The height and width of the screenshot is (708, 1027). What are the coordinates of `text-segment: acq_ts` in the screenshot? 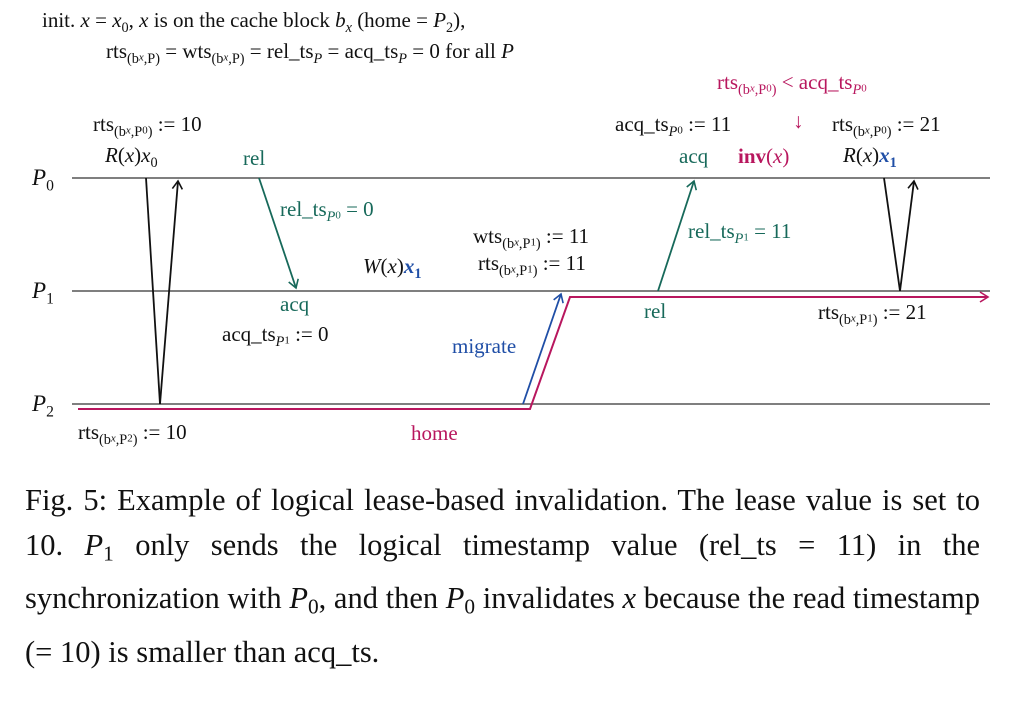 It's located at (642, 124).